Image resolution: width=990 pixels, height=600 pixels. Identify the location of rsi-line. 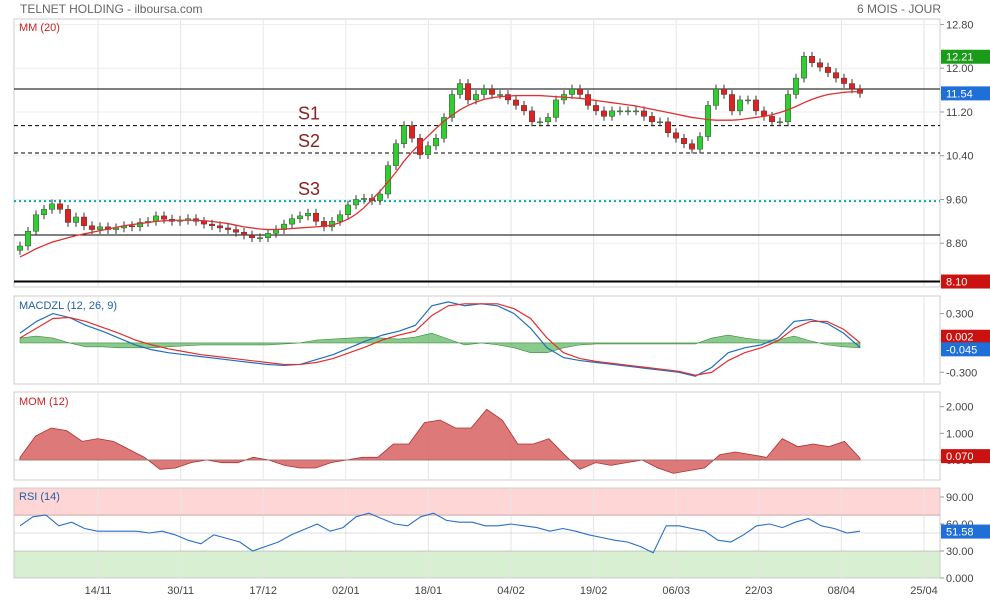
(440, 533).